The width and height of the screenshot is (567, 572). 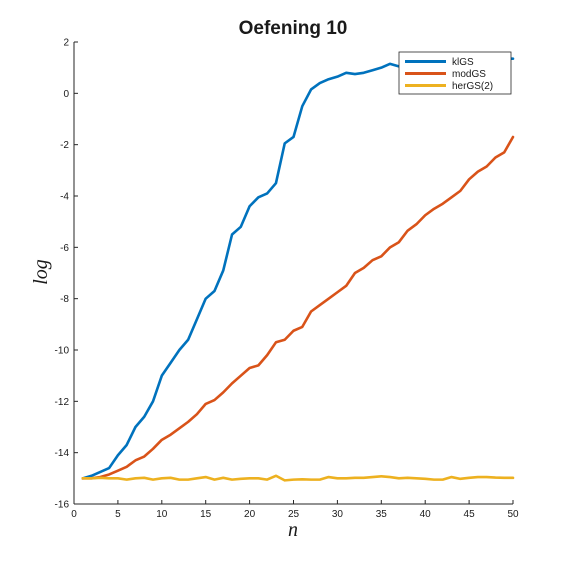 I want to click on x-tick-label: 50, so click(x=513, y=514).